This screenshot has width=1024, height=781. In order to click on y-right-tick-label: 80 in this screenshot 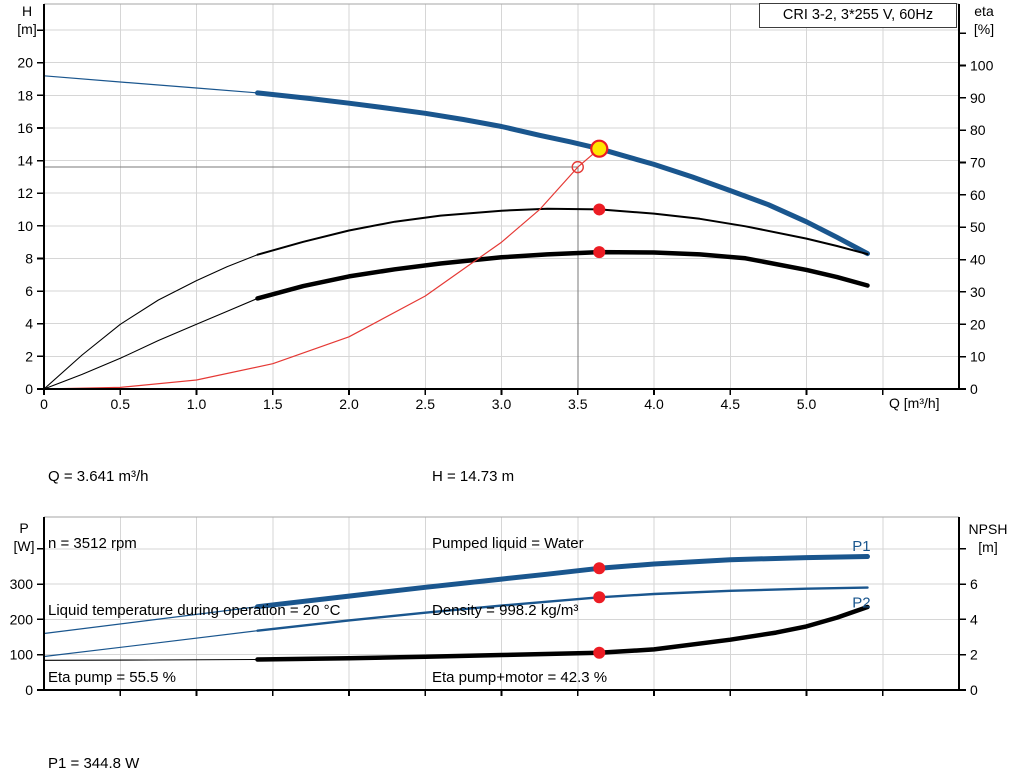, I will do `click(978, 130)`.